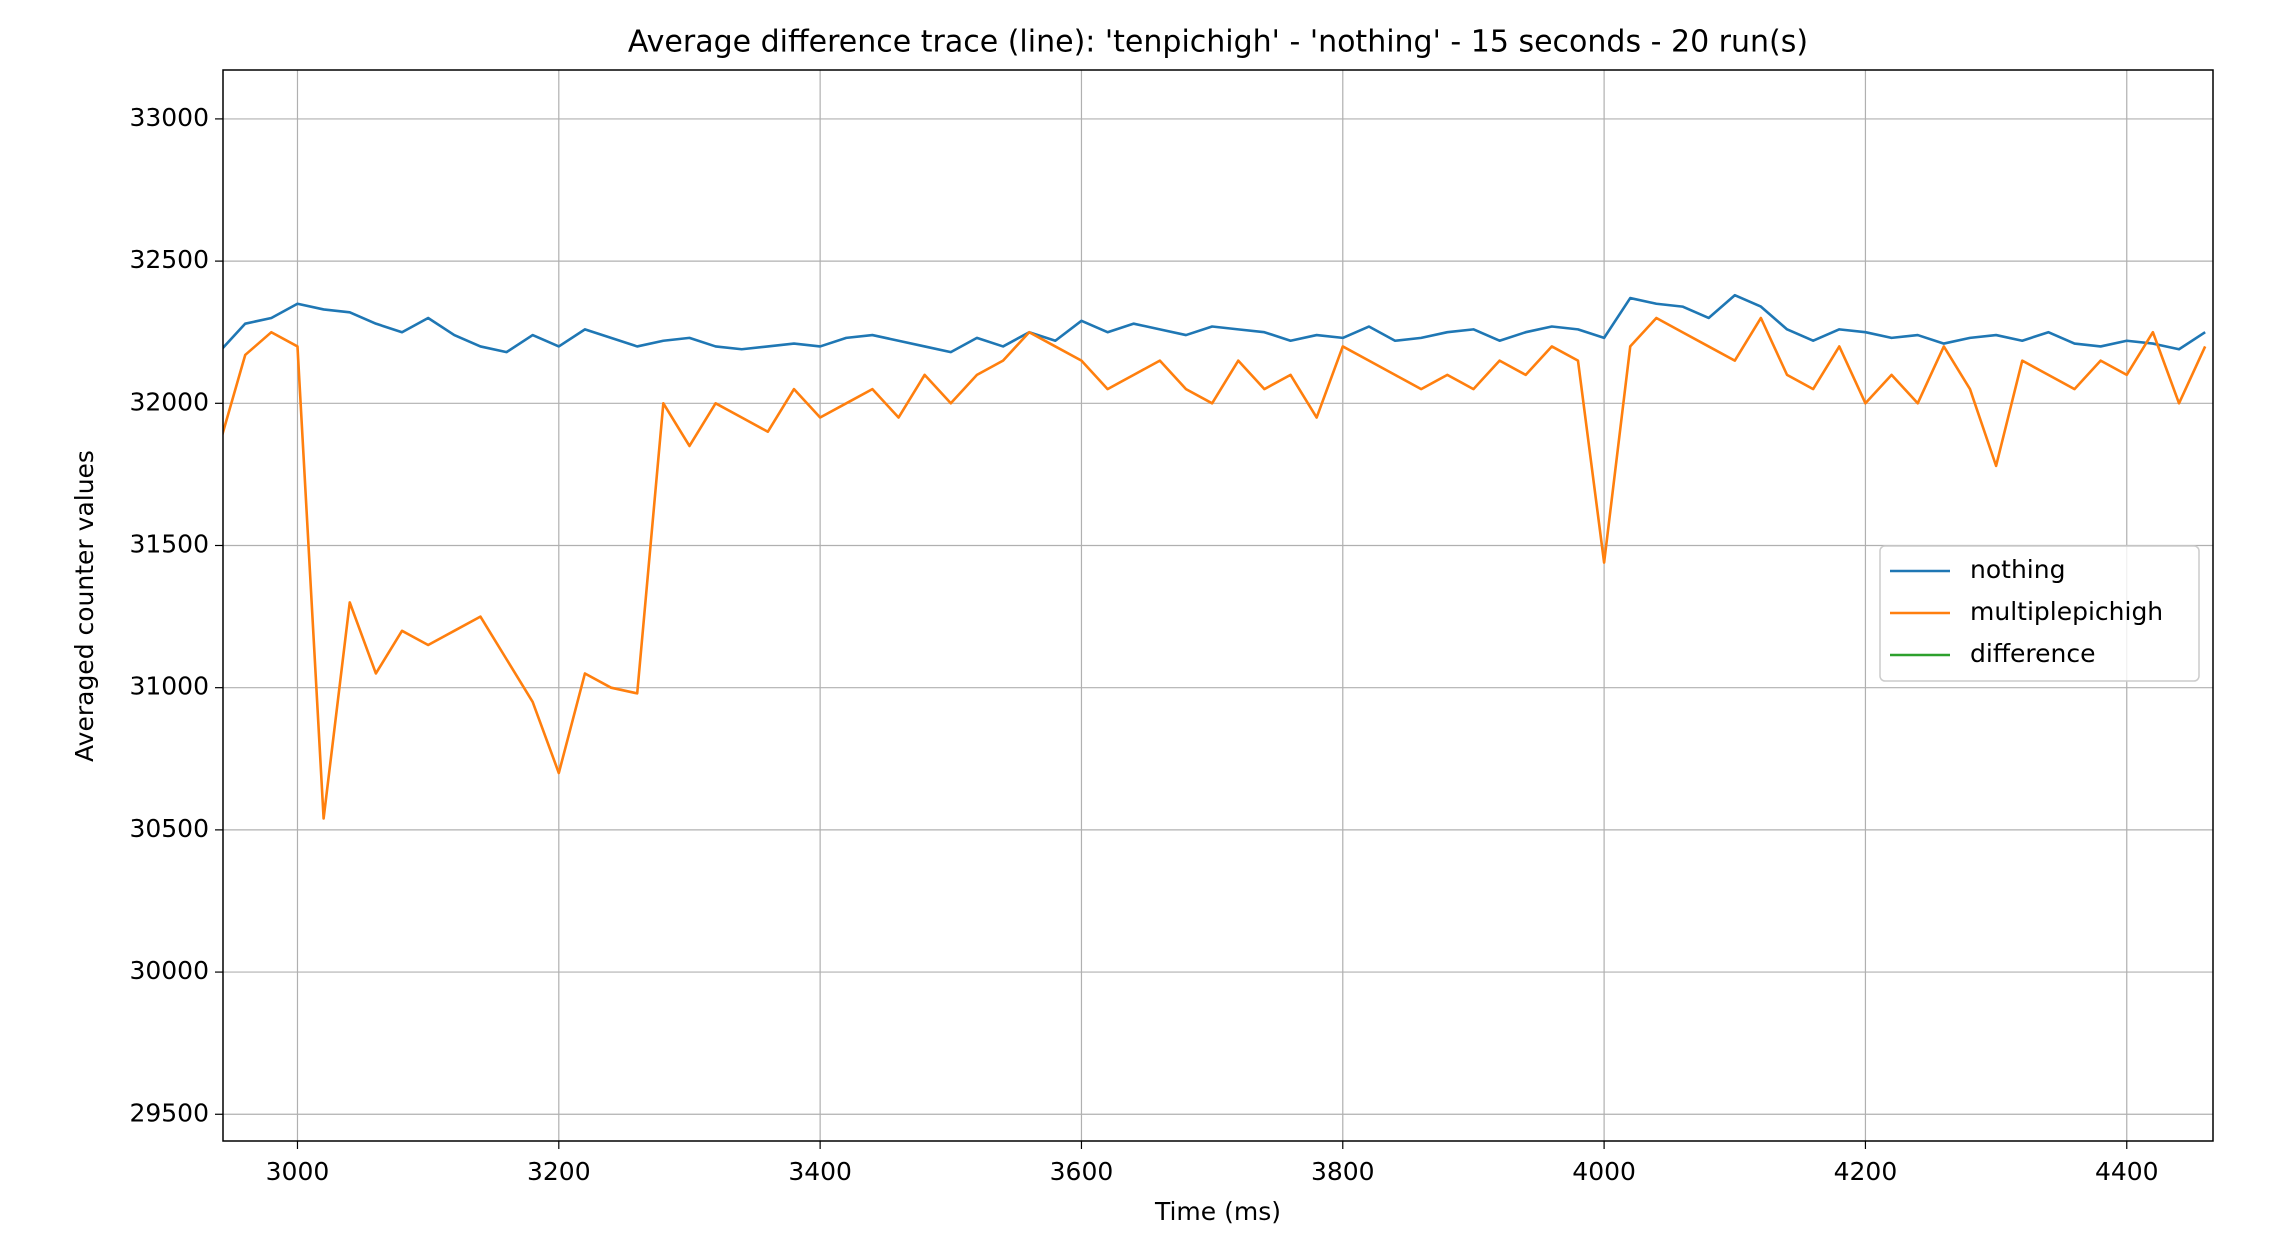 This screenshot has width=2296, height=1254. I want to click on legend: nothing multiplepichigh difference, so click(2039, 613).